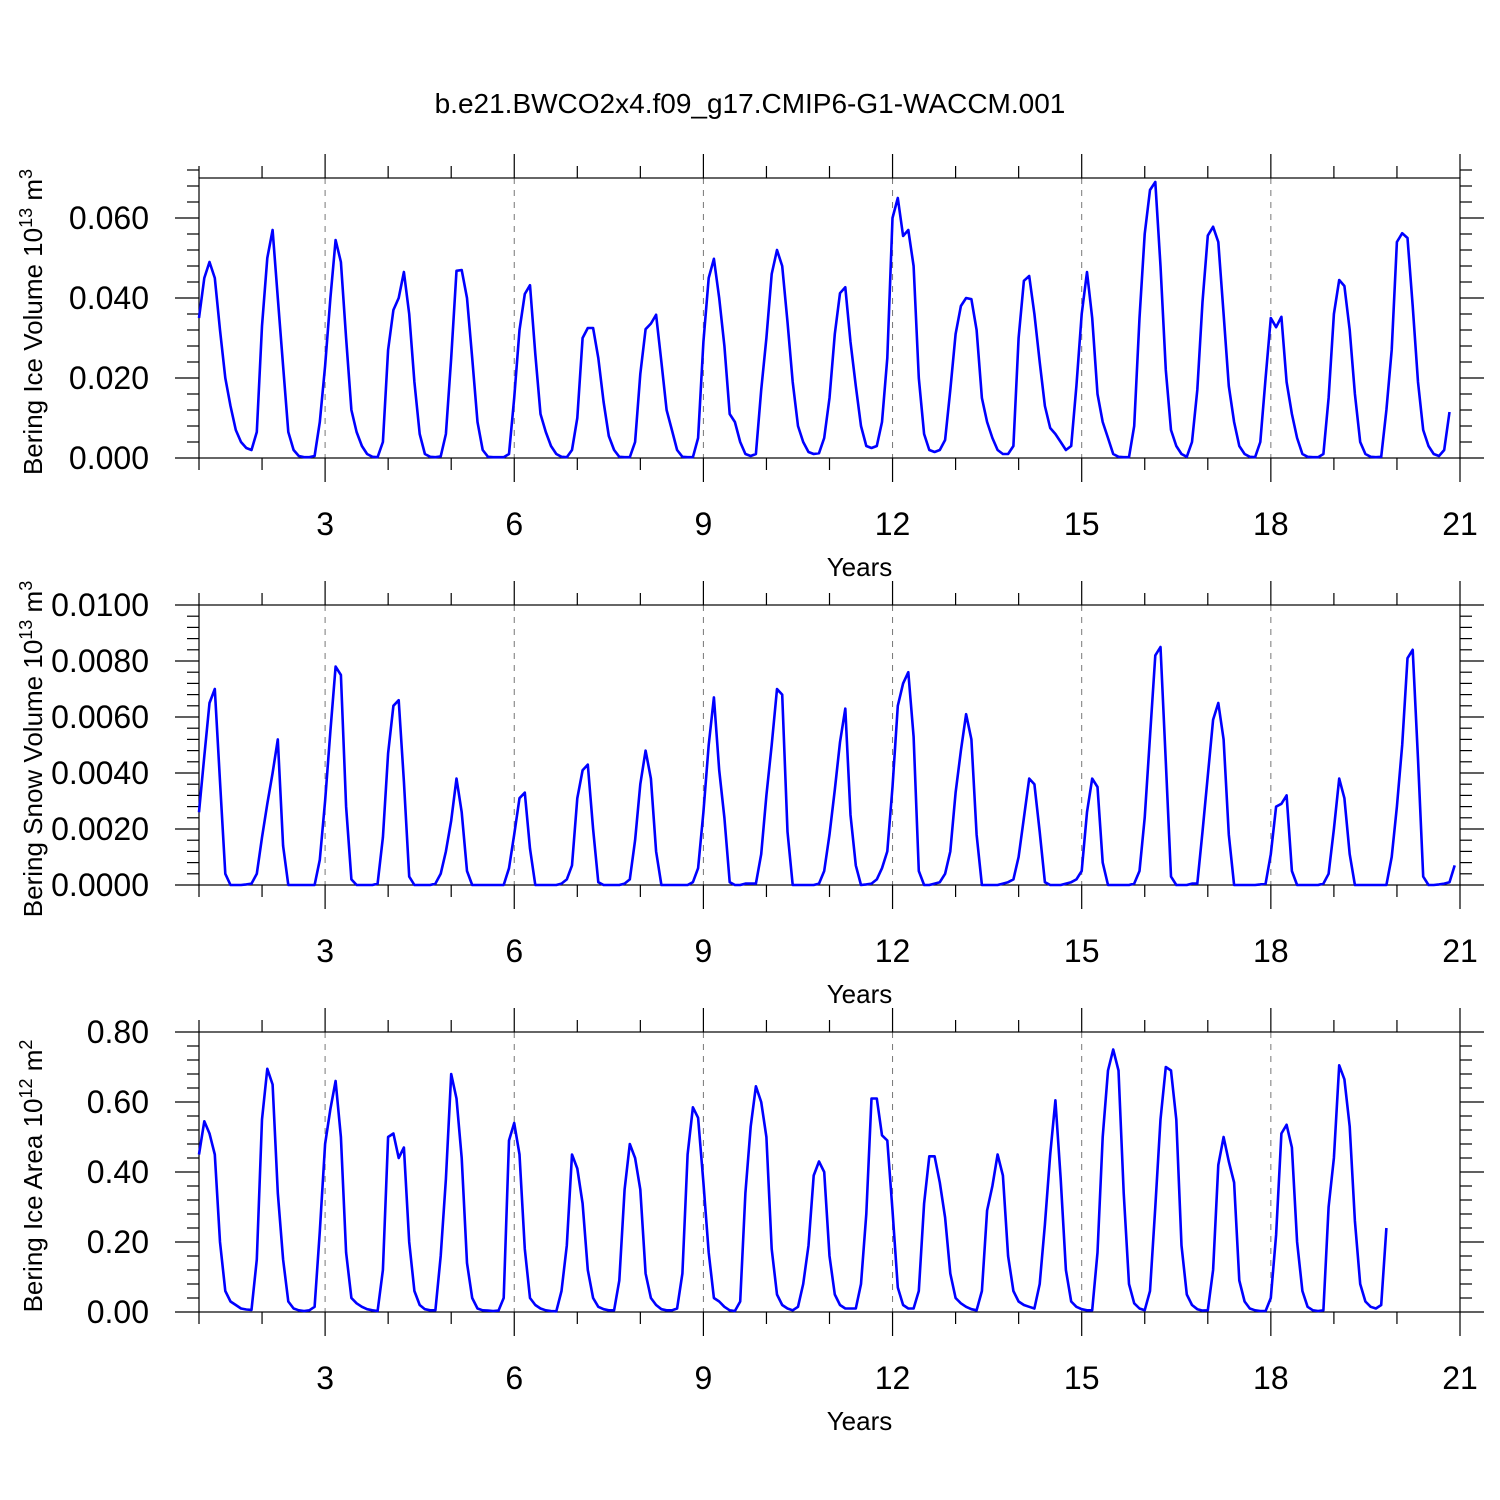 This screenshot has width=1500, height=1500. I want to click on y-axis-title-unit-exp: 2, so click(26, 1045).